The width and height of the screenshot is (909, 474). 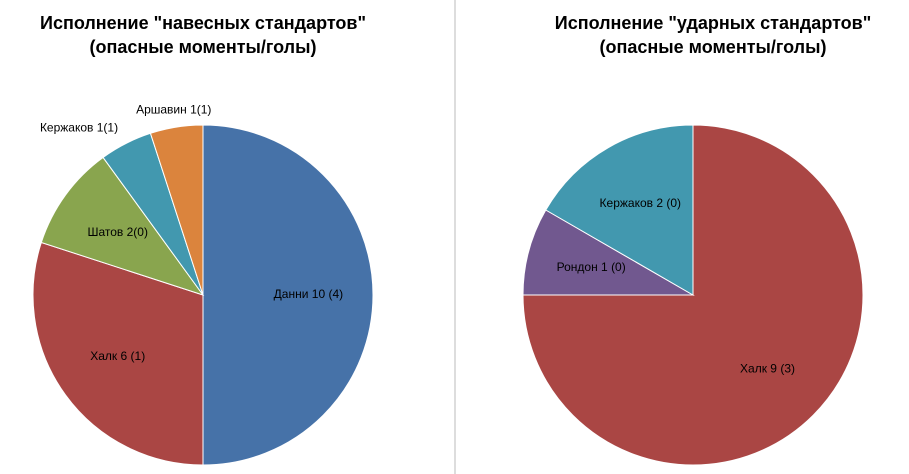 I want to click on slice-label: Кержаков 2 (0), so click(x=640, y=203).